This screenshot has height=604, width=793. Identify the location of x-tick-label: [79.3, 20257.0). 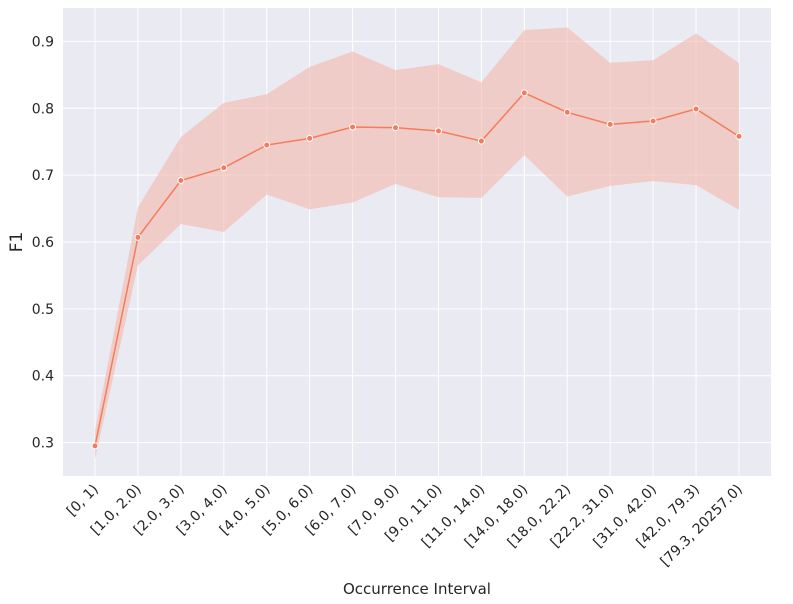
(702, 526).